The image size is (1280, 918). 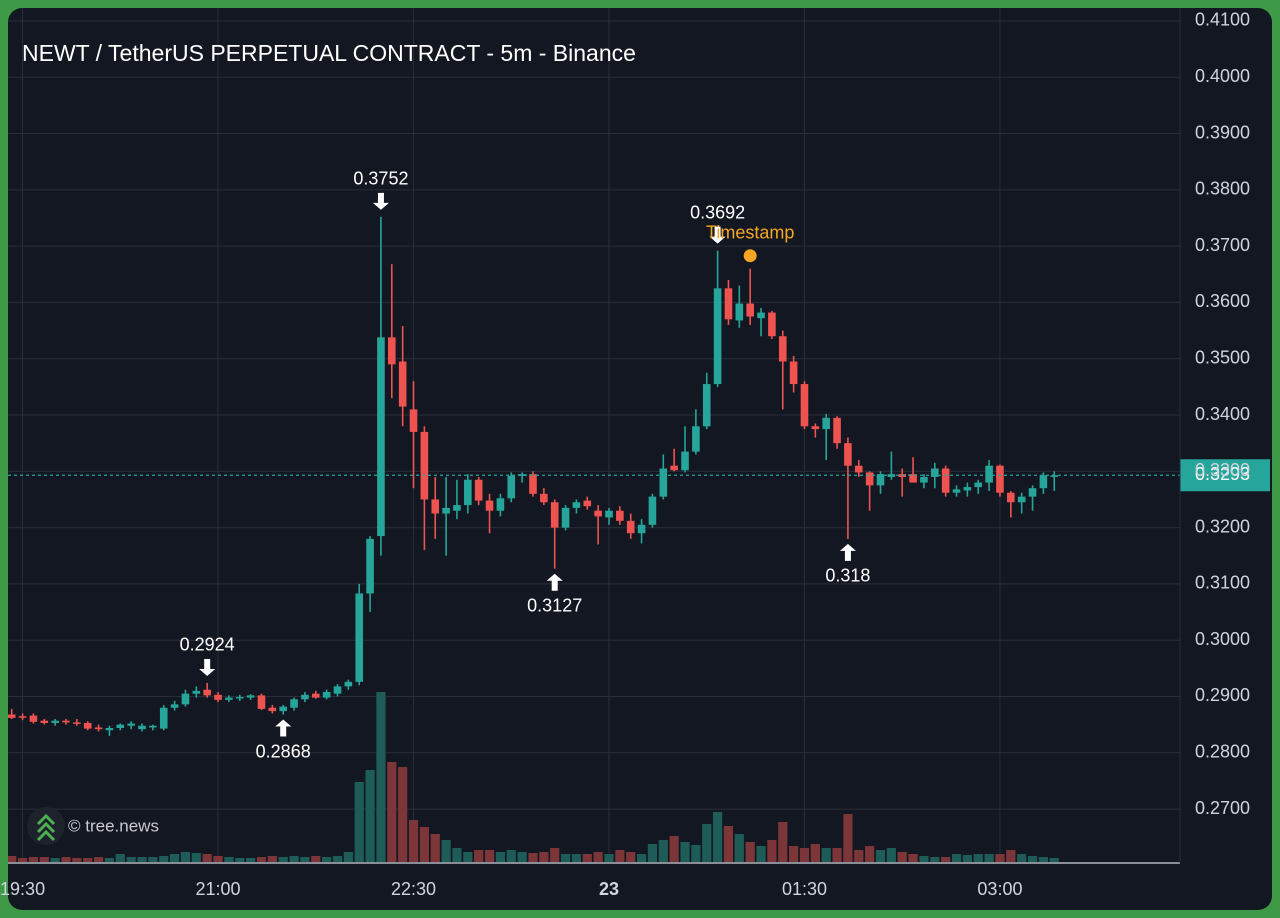 I want to click on annotation-label: 0.2868, so click(x=283, y=751).